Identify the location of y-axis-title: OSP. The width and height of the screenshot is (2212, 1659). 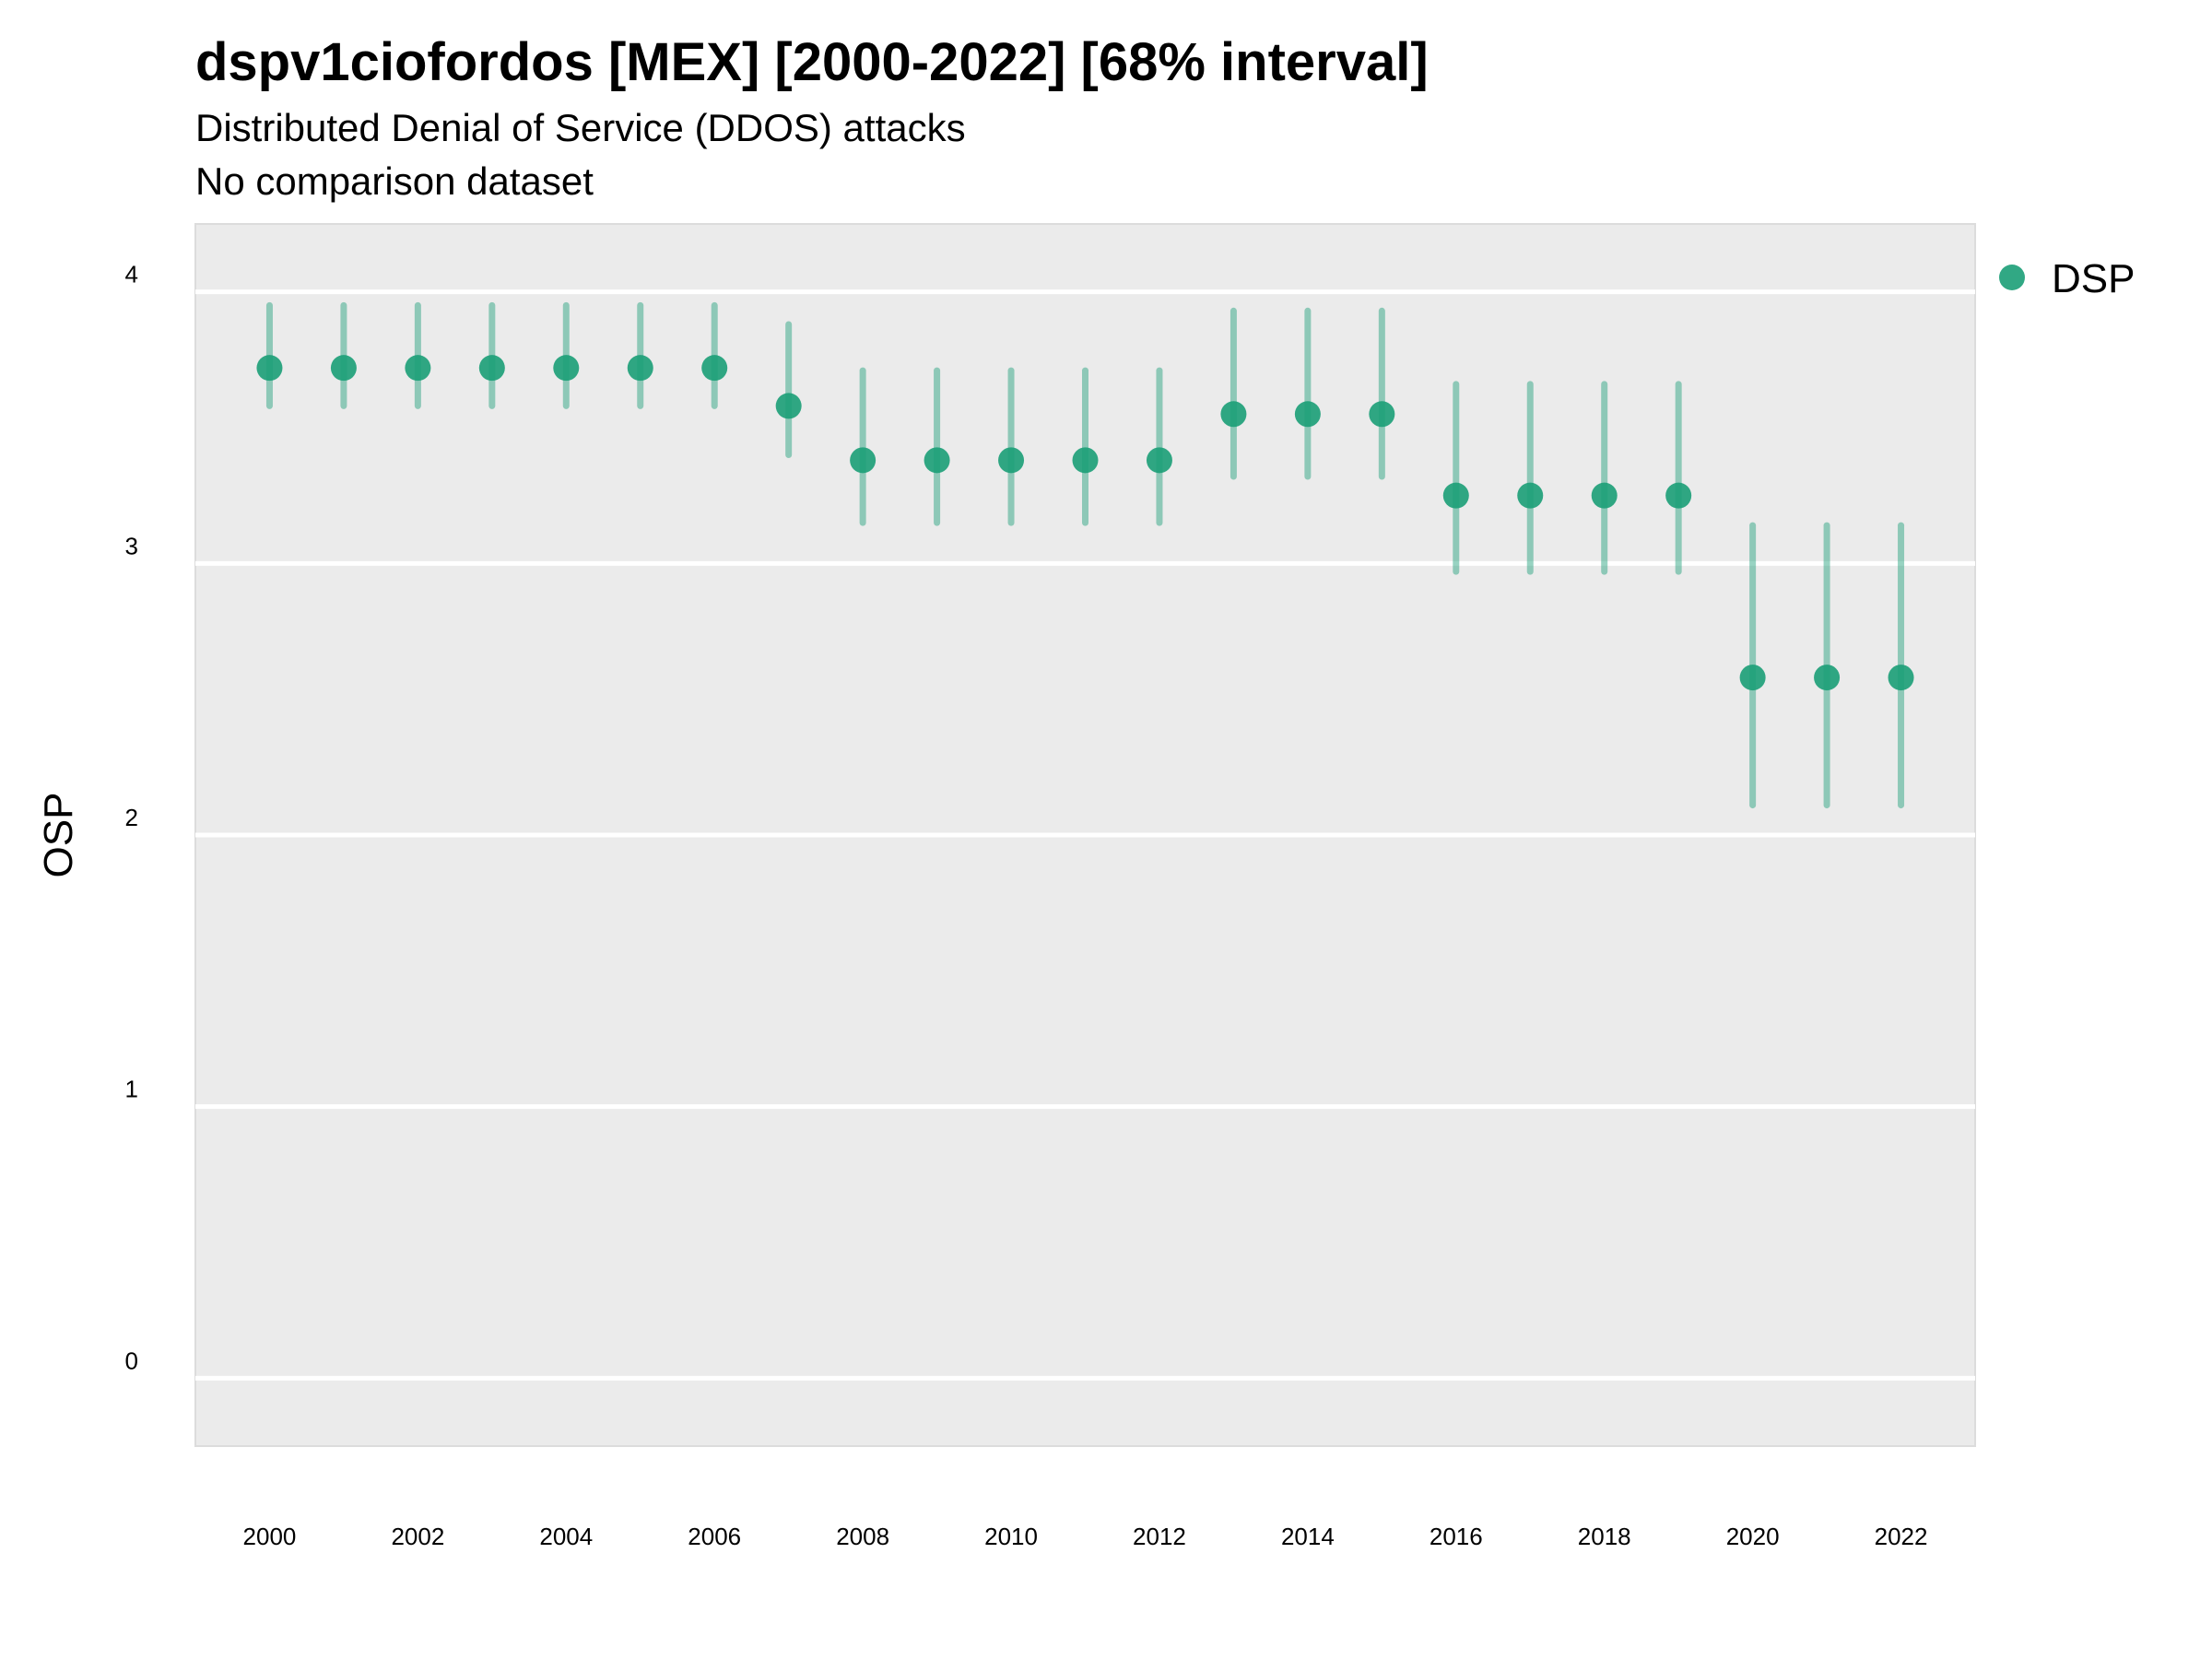
(58, 835).